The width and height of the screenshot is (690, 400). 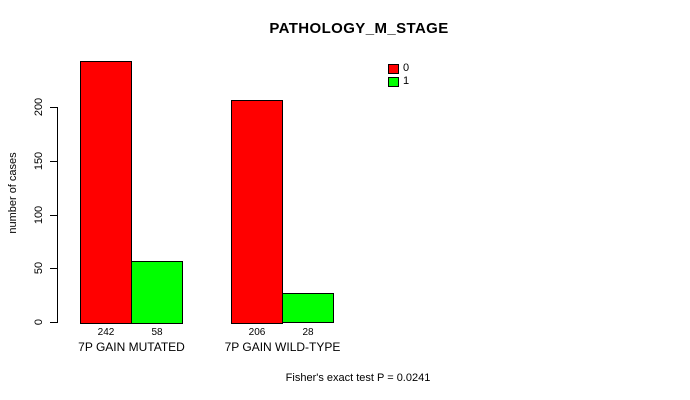 I want to click on bar-value-label: 242, so click(x=106, y=332).